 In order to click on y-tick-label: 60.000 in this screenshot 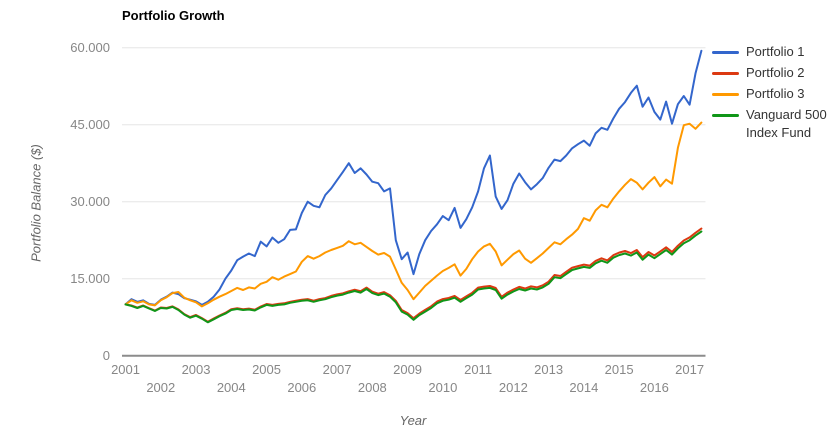, I will do `click(90, 47)`.